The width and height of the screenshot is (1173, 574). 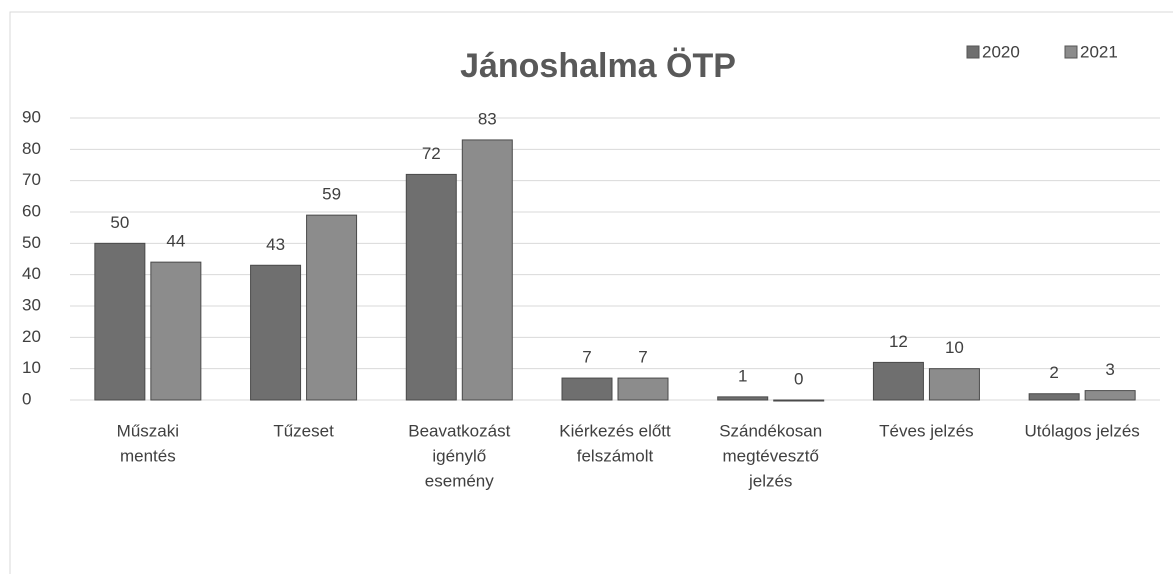 I want to click on data-label: 3, so click(x=1109, y=369).